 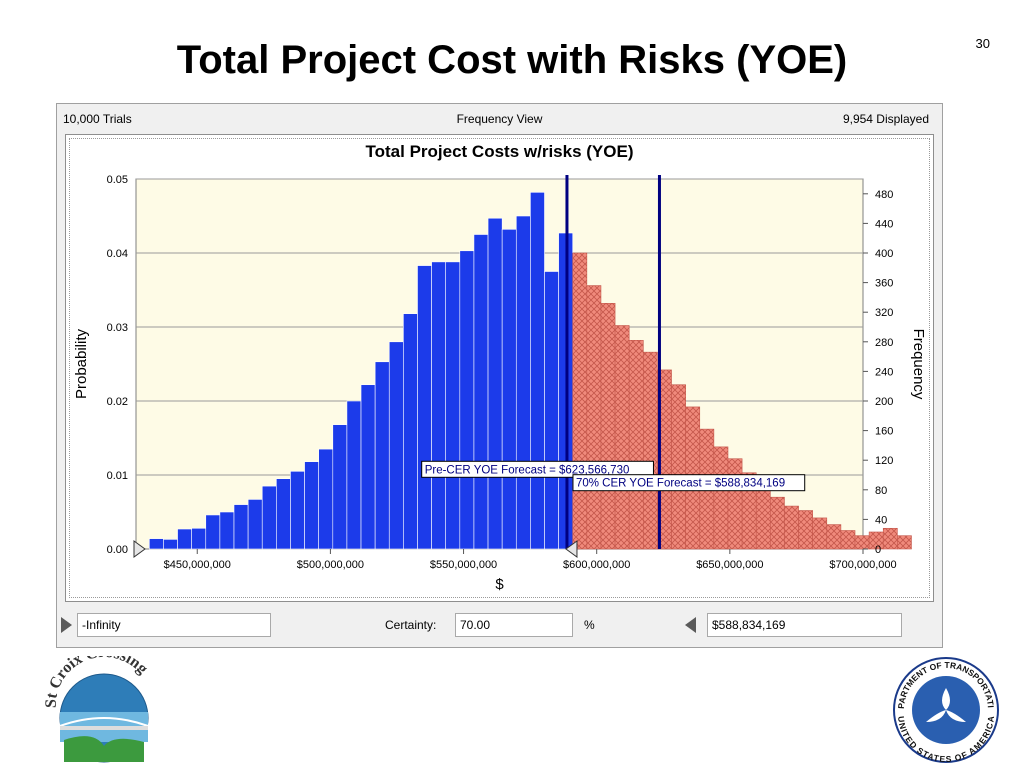 What do you see at coordinates (862, 565) in the screenshot?
I see `x-tick-label: $700,000,000` at bounding box center [862, 565].